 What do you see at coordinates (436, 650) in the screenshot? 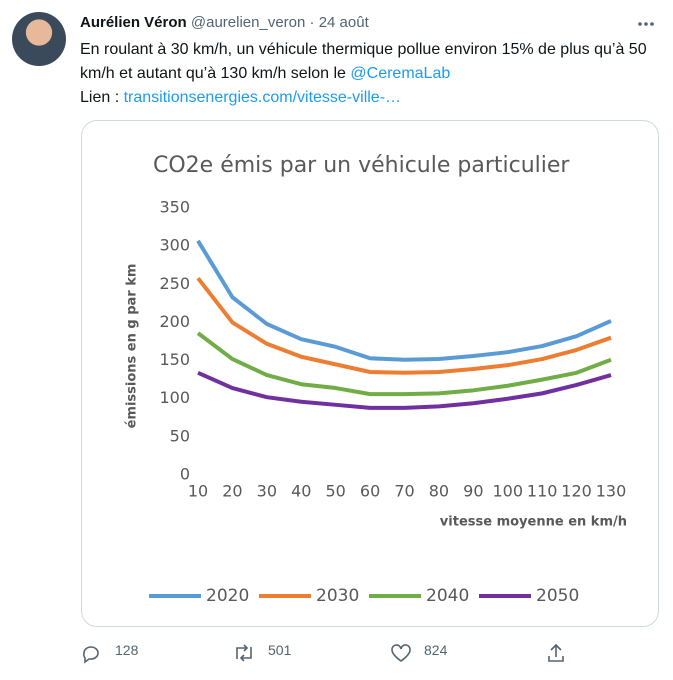
I see `like-count: 824` at bounding box center [436, 650].